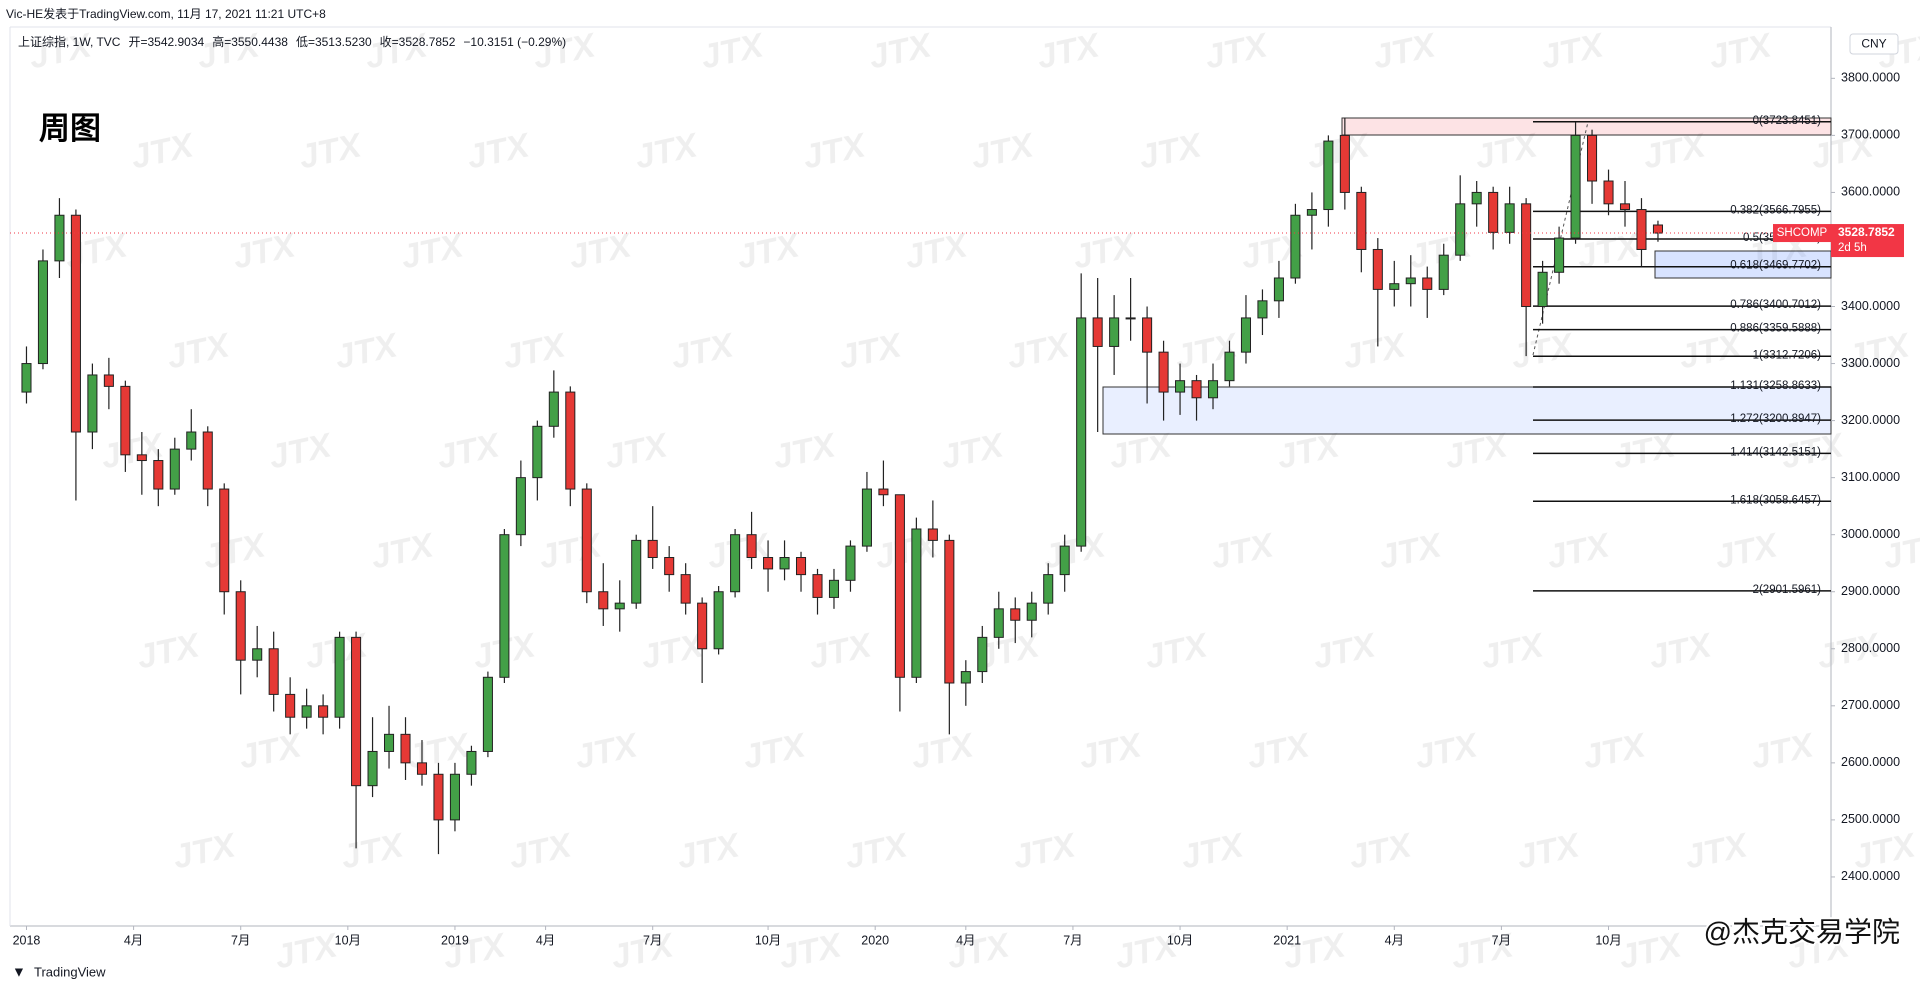 This screenshot has width=1920, height=992. Describe the element at coordinates (1870, 306) in the screenshot. I see `y-tick-label: 3400.0000` at that location.